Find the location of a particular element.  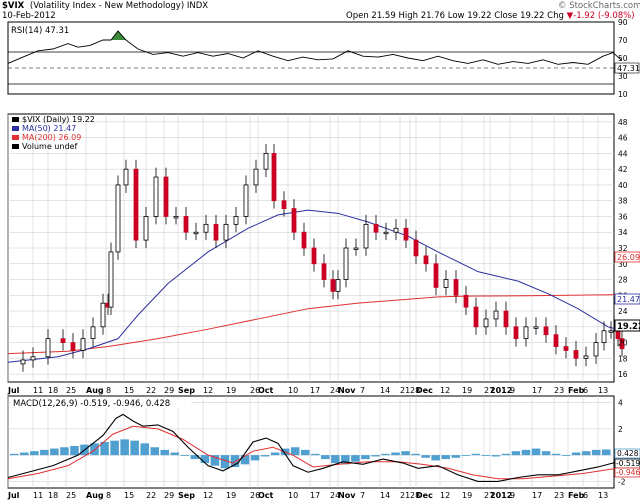

x-tick-label: Aug is located at coordinates (95, 495).